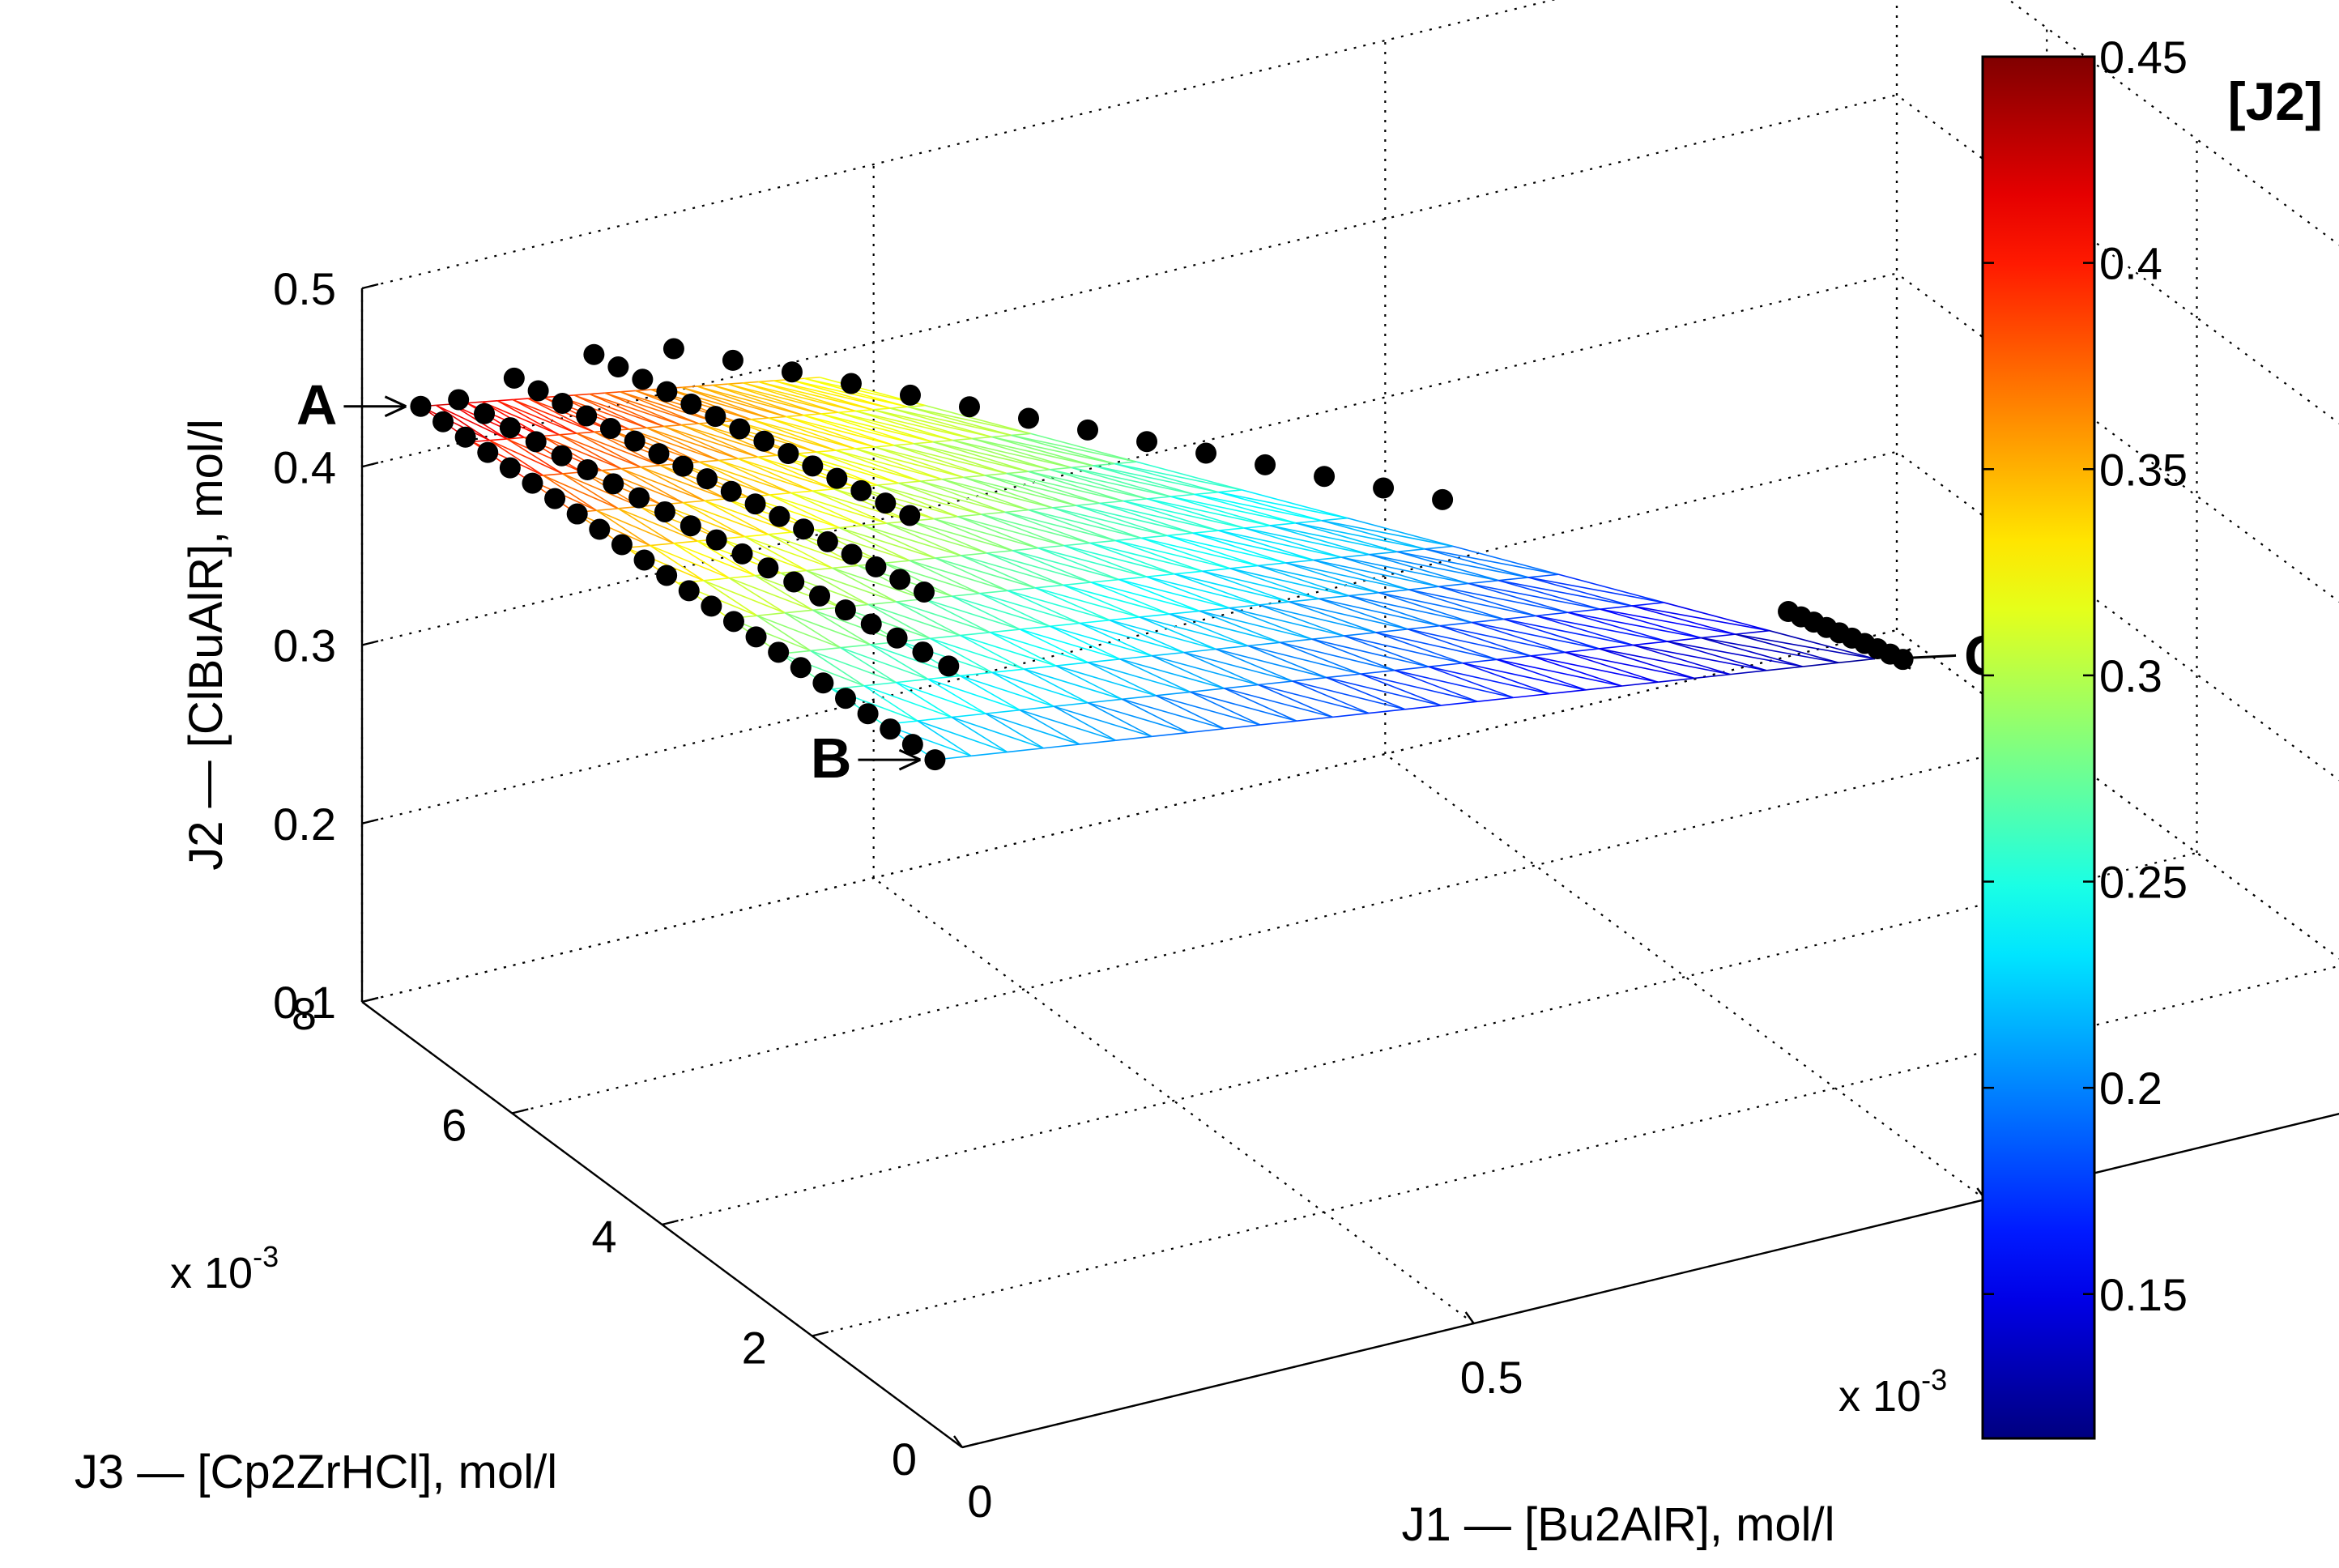 The image size is (2339, 1568). What do you see at coordinates (304, 466) in the screenshot?
I see `z-tick-label: 0.4` at bounding box center [304, 466].